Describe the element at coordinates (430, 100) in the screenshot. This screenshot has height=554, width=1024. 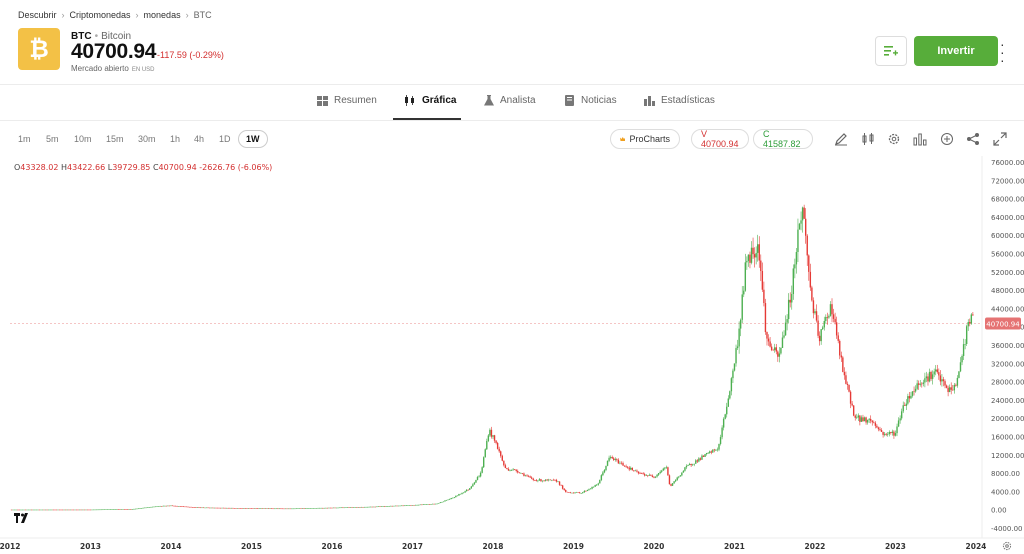
I see `tab-grafica: Gráfica` at that location.